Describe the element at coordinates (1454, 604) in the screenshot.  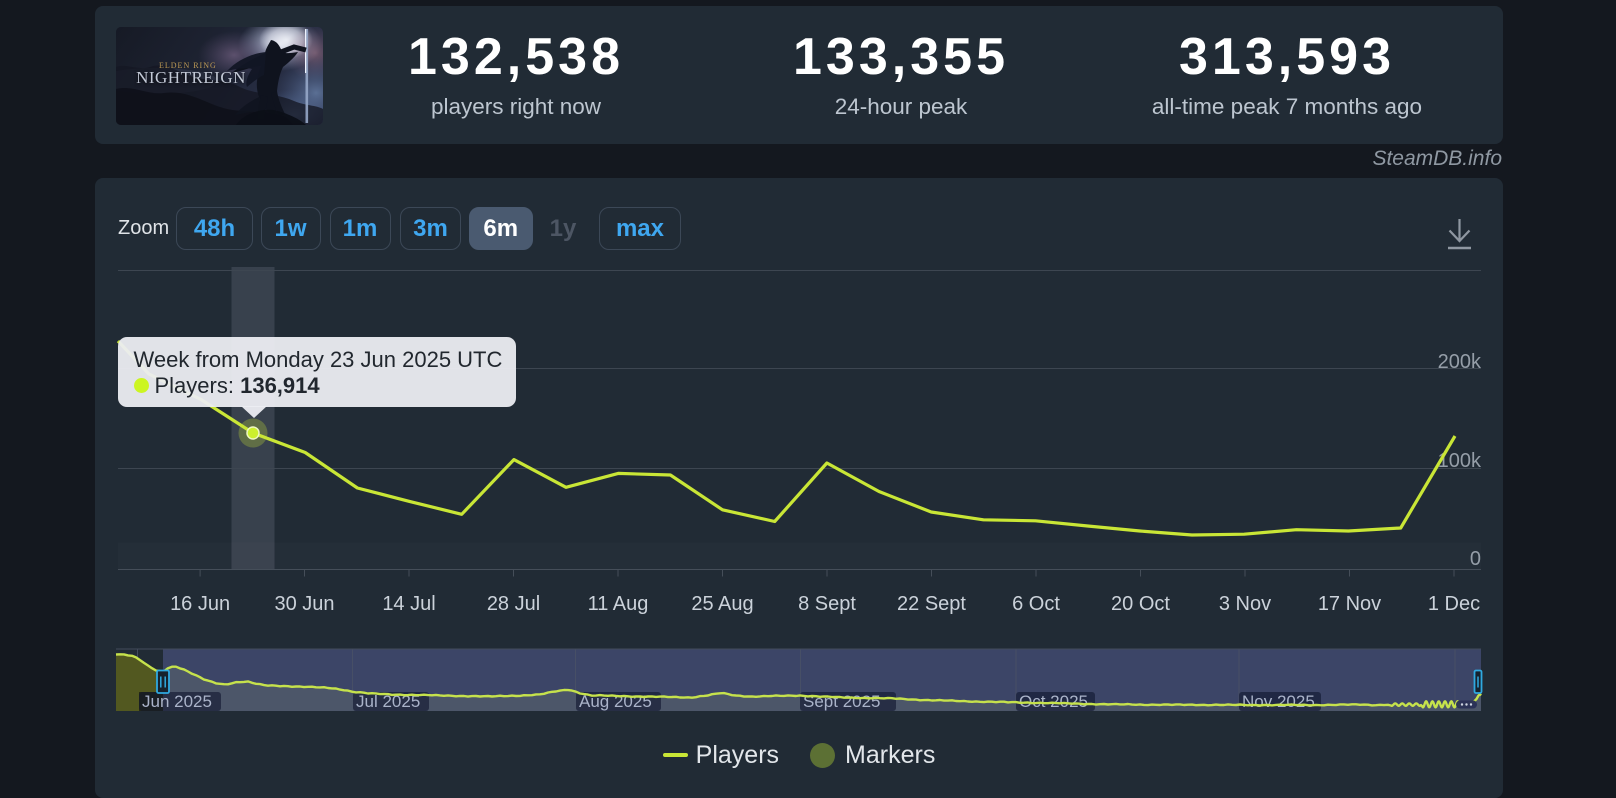
I see `svg-text: 1 Dec` at that location.